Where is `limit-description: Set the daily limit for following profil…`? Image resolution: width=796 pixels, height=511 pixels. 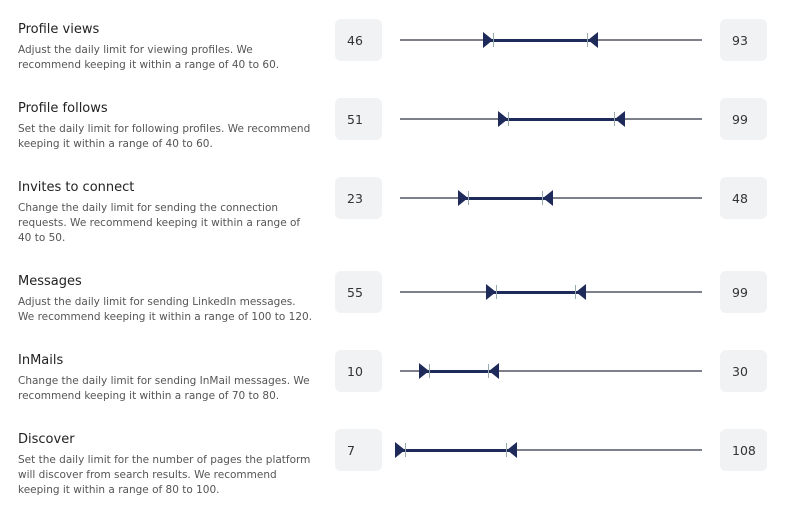
limit-description: Set the daily limit for following profil… is located at coordinates (164, 136).